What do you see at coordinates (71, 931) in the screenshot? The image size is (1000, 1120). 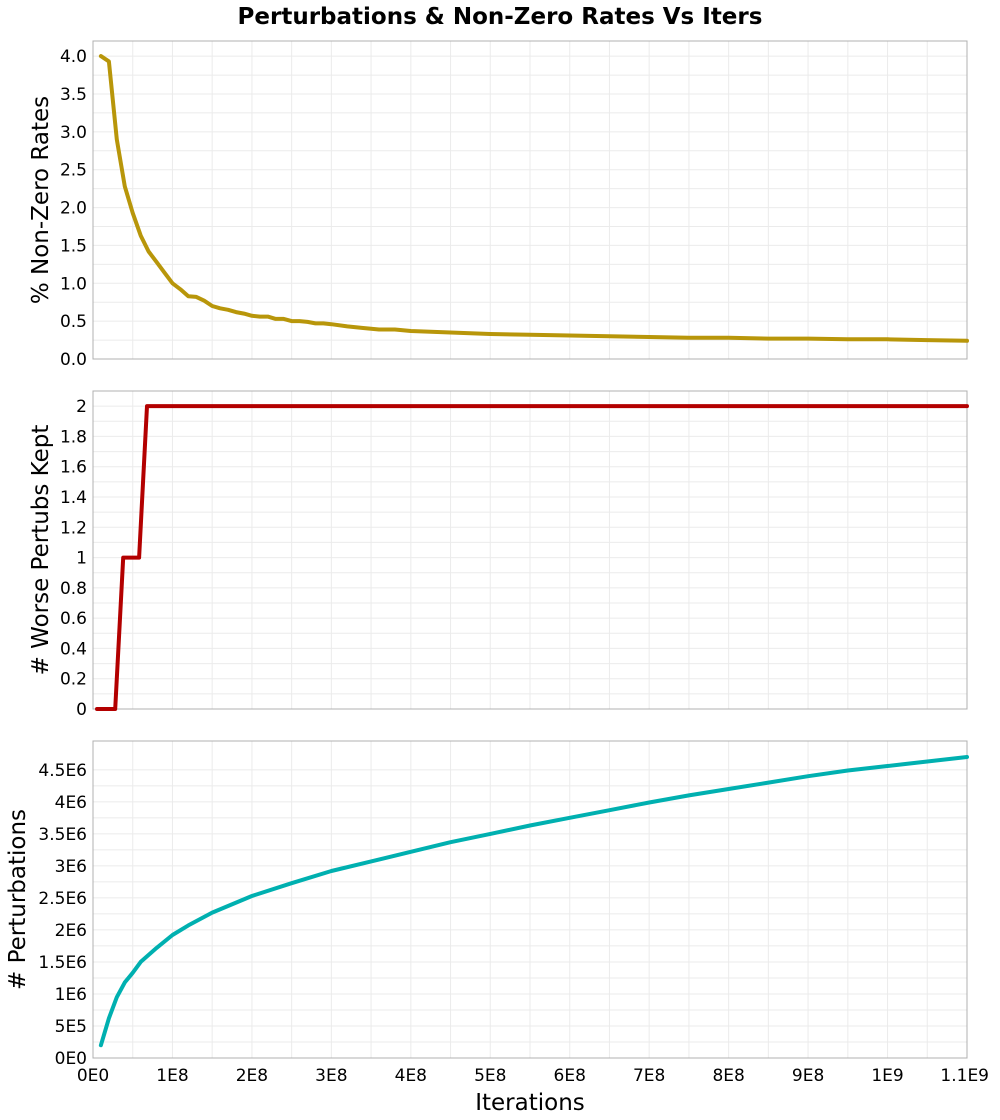 I see `y-tick-label: 2E6` at bounding box center [71, 931].